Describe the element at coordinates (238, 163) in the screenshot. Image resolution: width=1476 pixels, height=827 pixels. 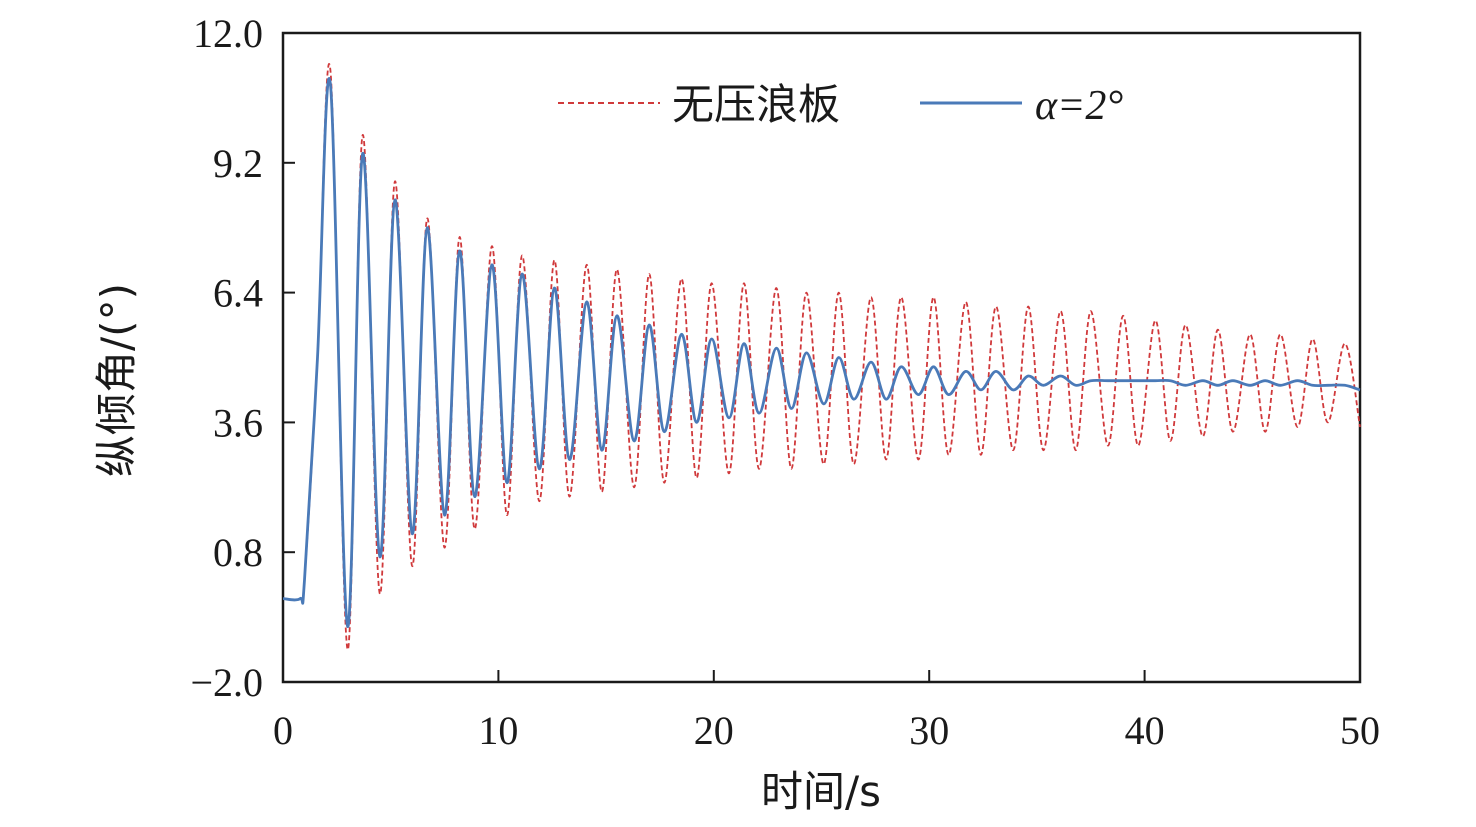
I see `y-tick-label: 9.2` at that location.